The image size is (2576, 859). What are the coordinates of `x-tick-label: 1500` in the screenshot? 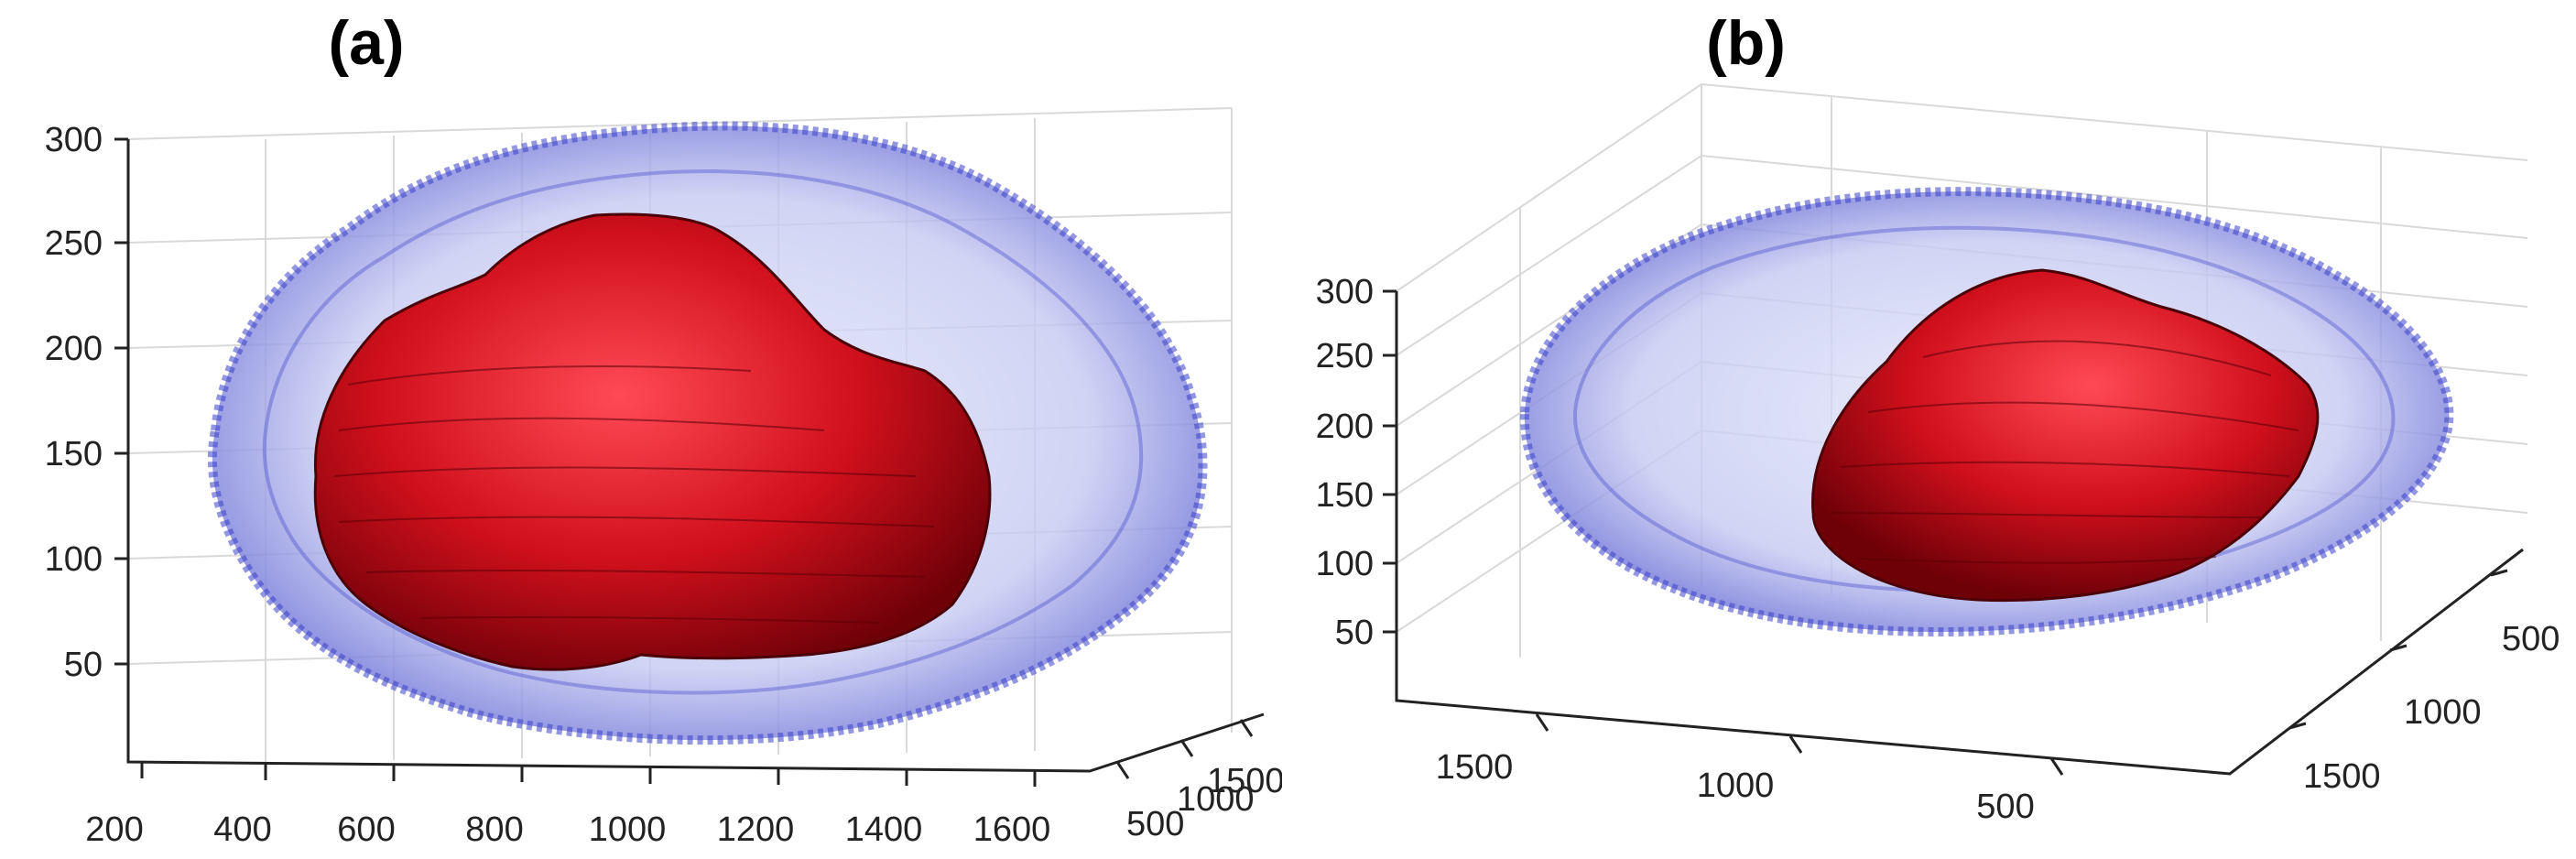 It's located at (1475, 768).